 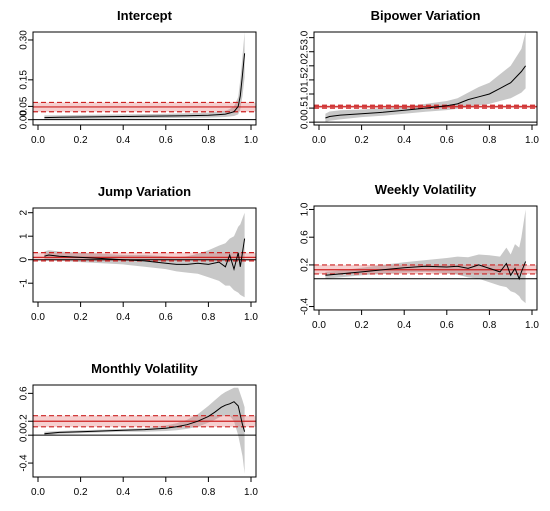 What do you see at coordinates (305, 108) in the screenshot?
I see `y-tick-label: 0.5` at bounding box center [305, 108].